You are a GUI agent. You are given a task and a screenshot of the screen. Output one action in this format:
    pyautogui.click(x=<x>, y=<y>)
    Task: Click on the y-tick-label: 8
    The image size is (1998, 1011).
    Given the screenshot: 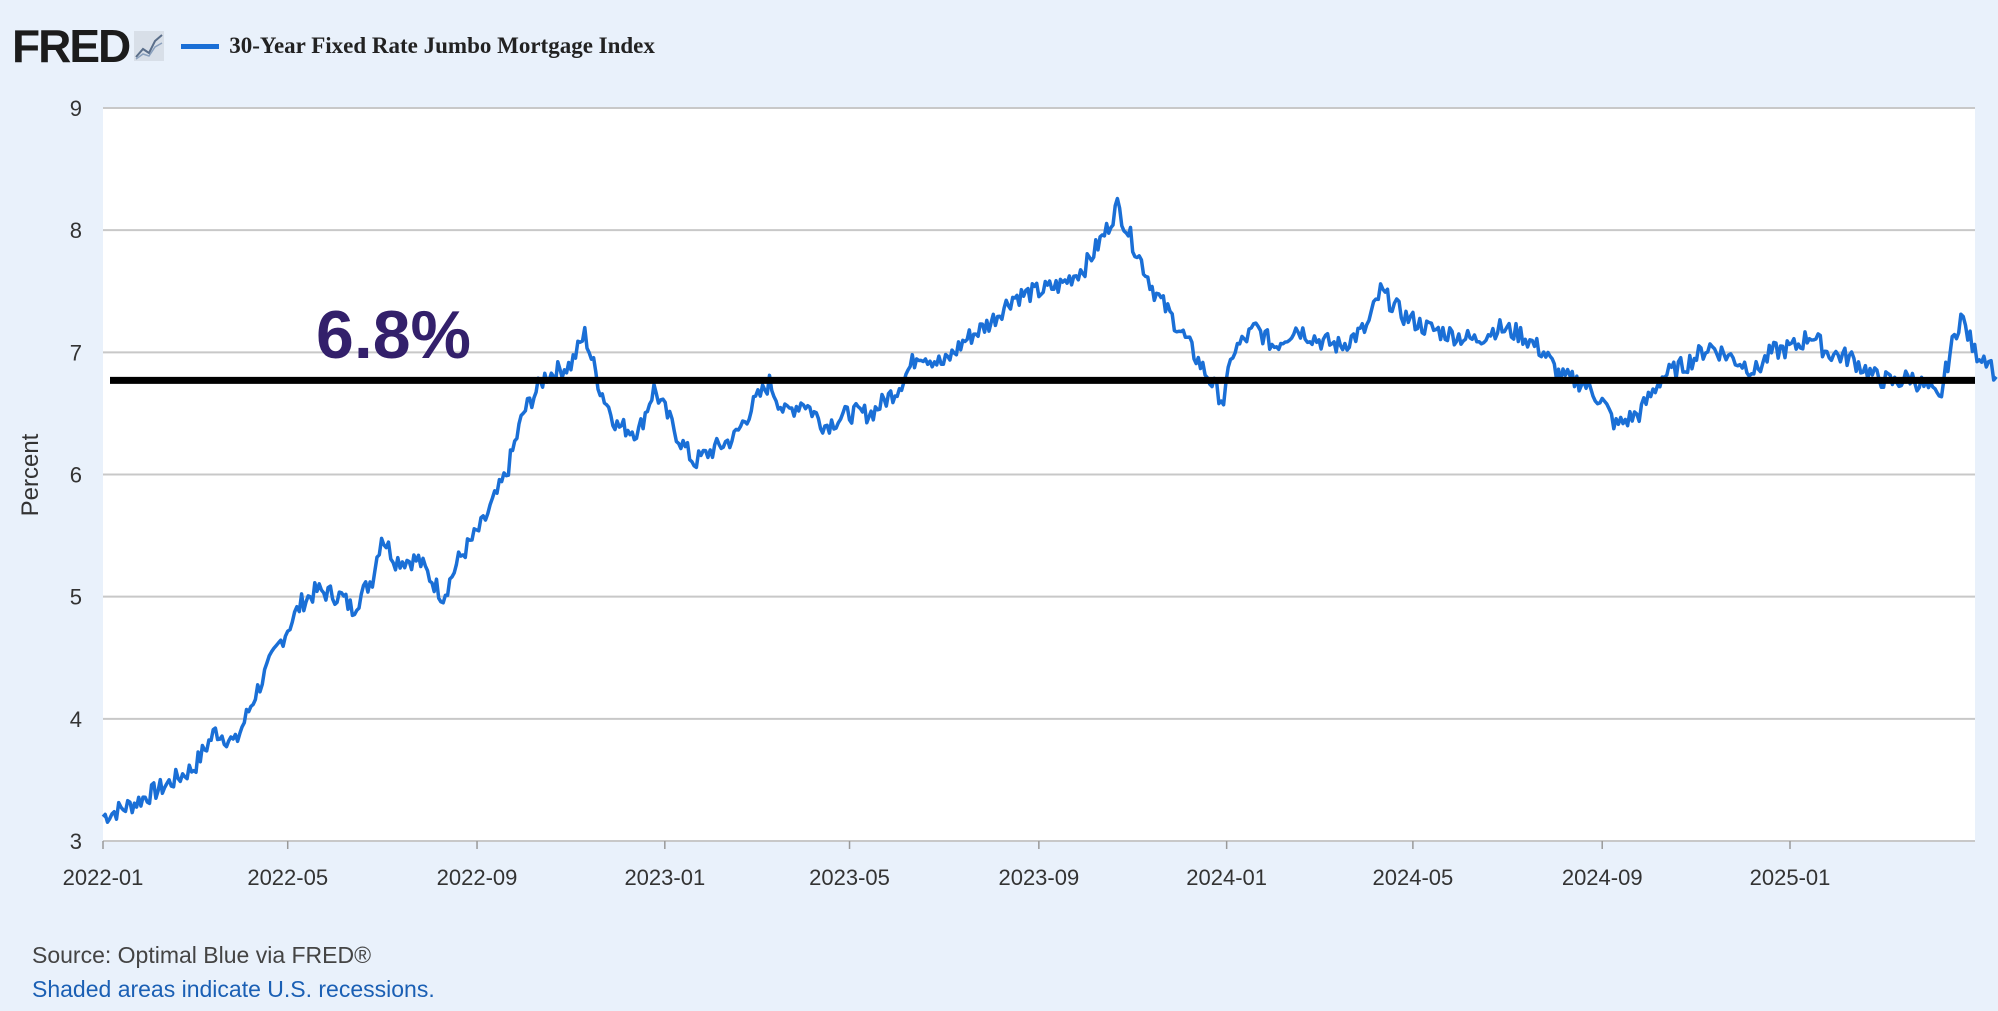 What is the action you would take?
    pyautogui.click(x=76, y=230)
    